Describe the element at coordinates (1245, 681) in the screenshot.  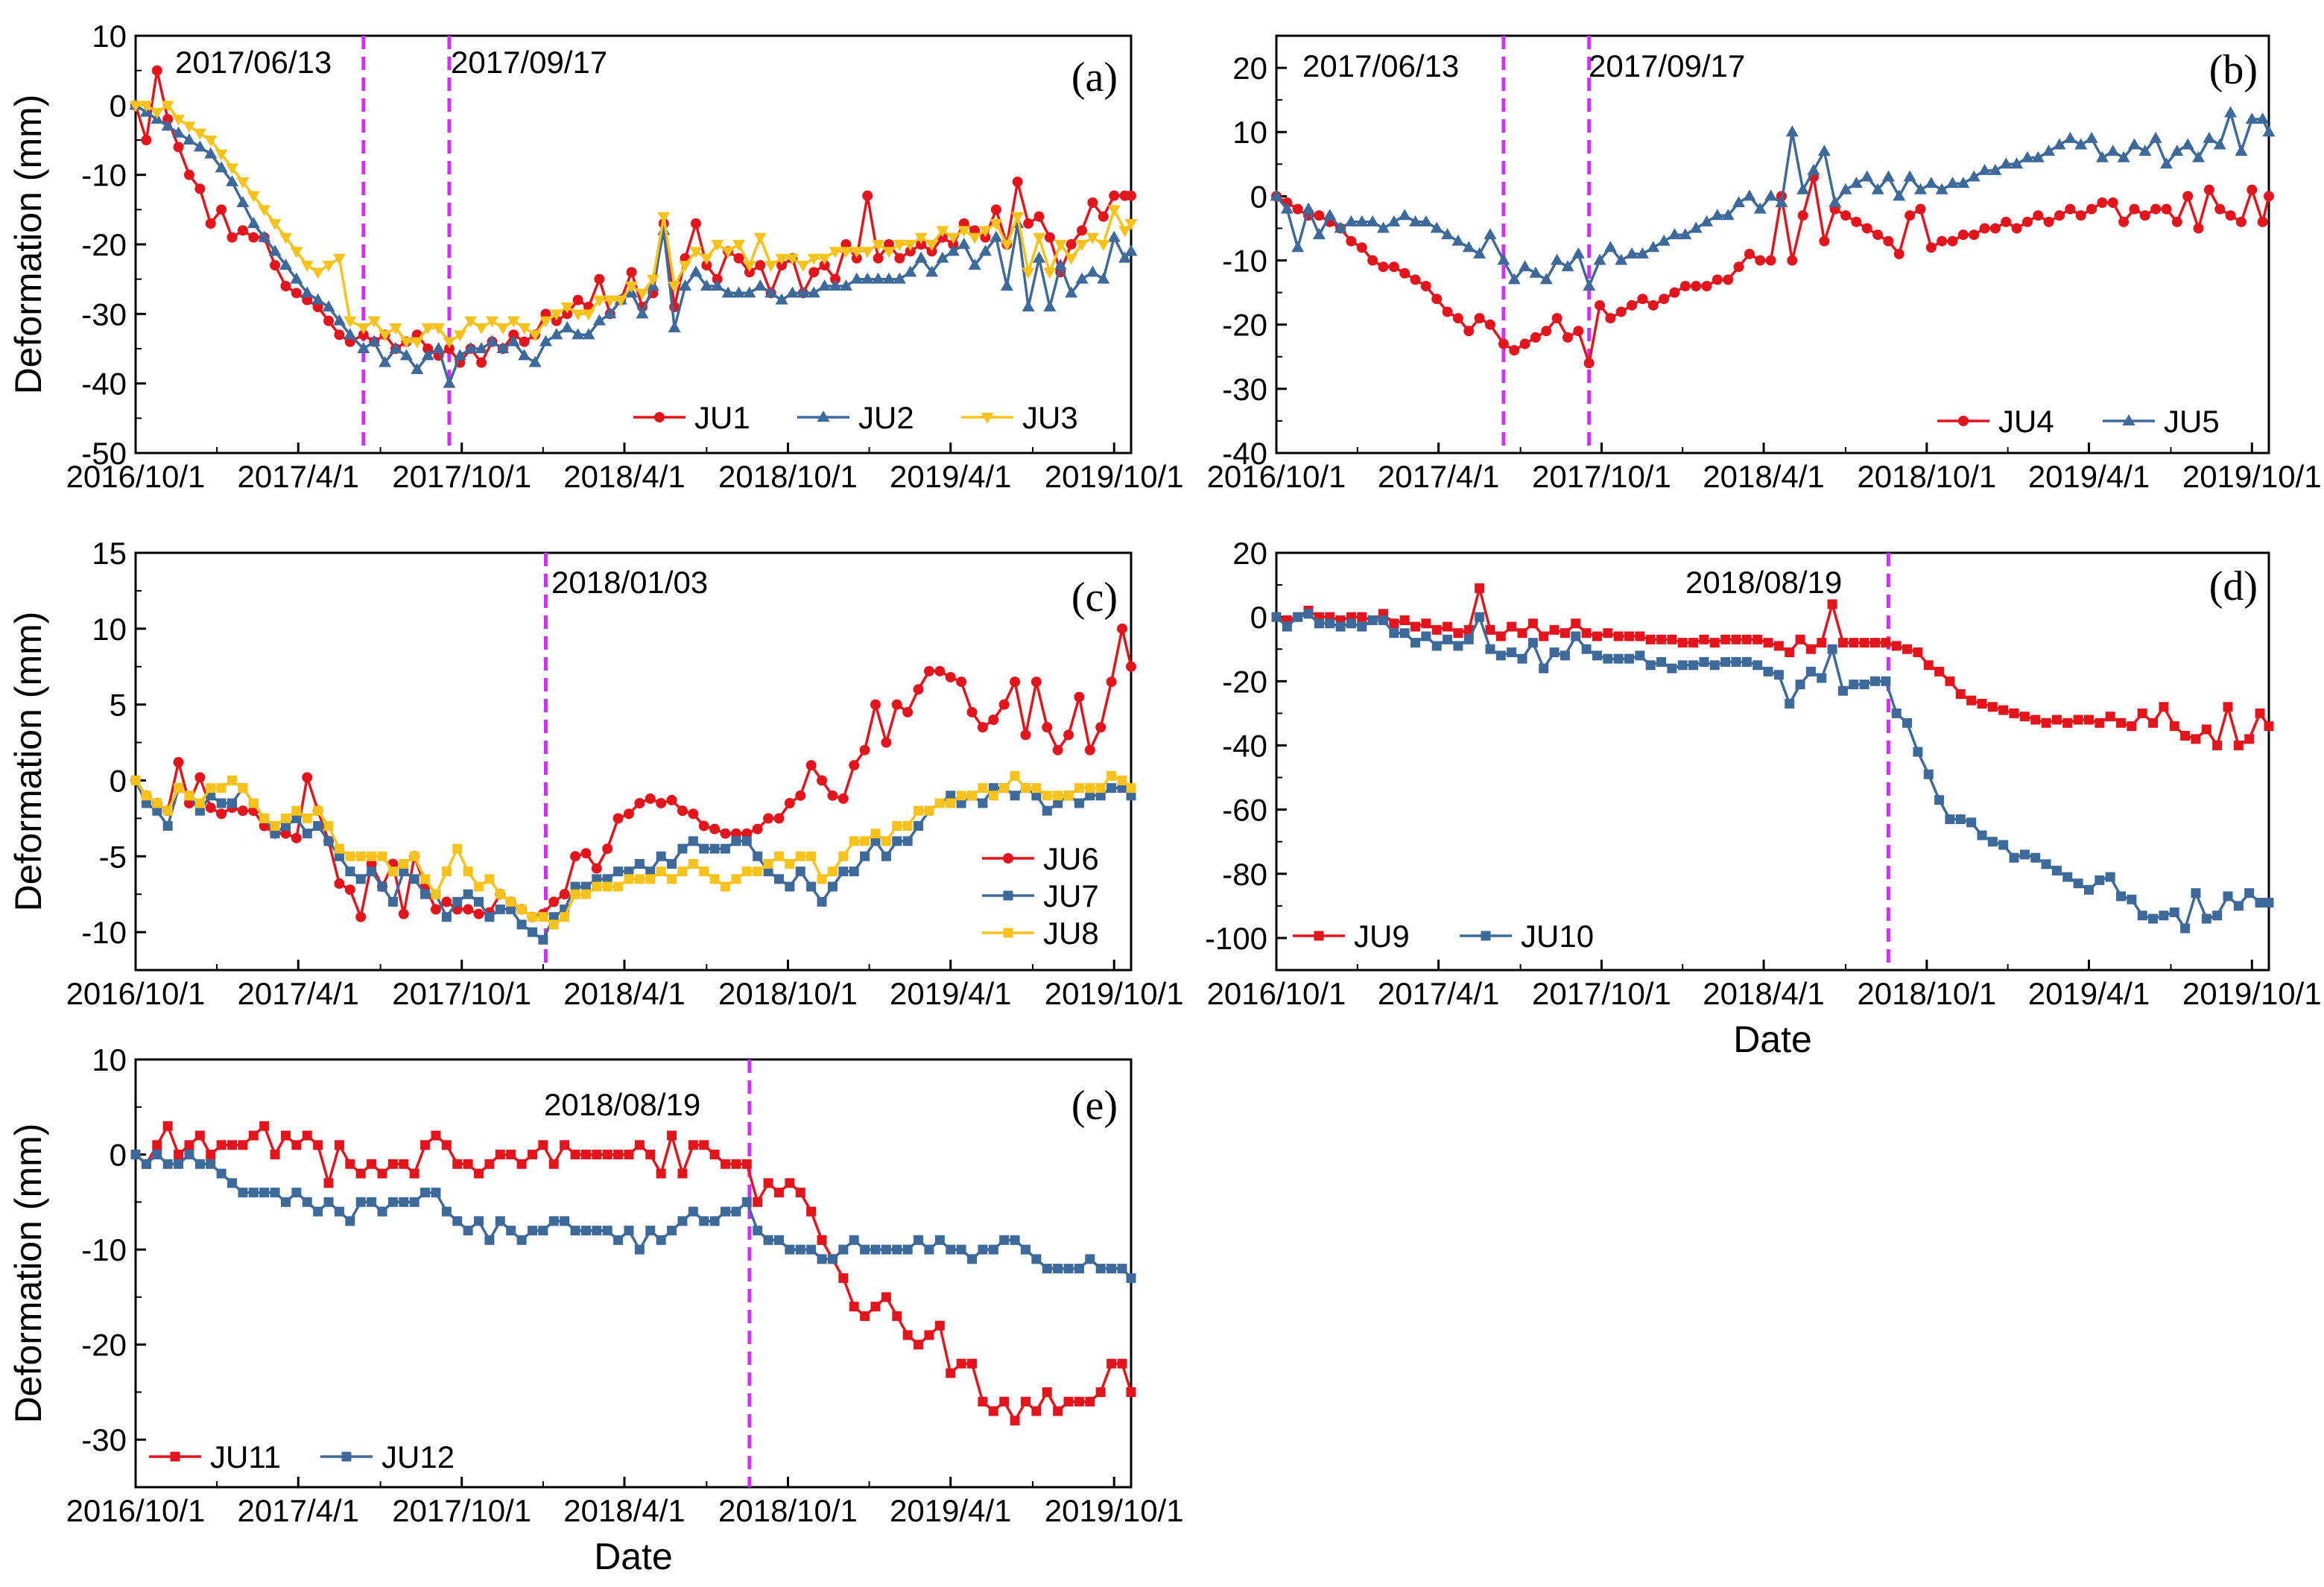
I see `y-tick-label: -20` at that location.